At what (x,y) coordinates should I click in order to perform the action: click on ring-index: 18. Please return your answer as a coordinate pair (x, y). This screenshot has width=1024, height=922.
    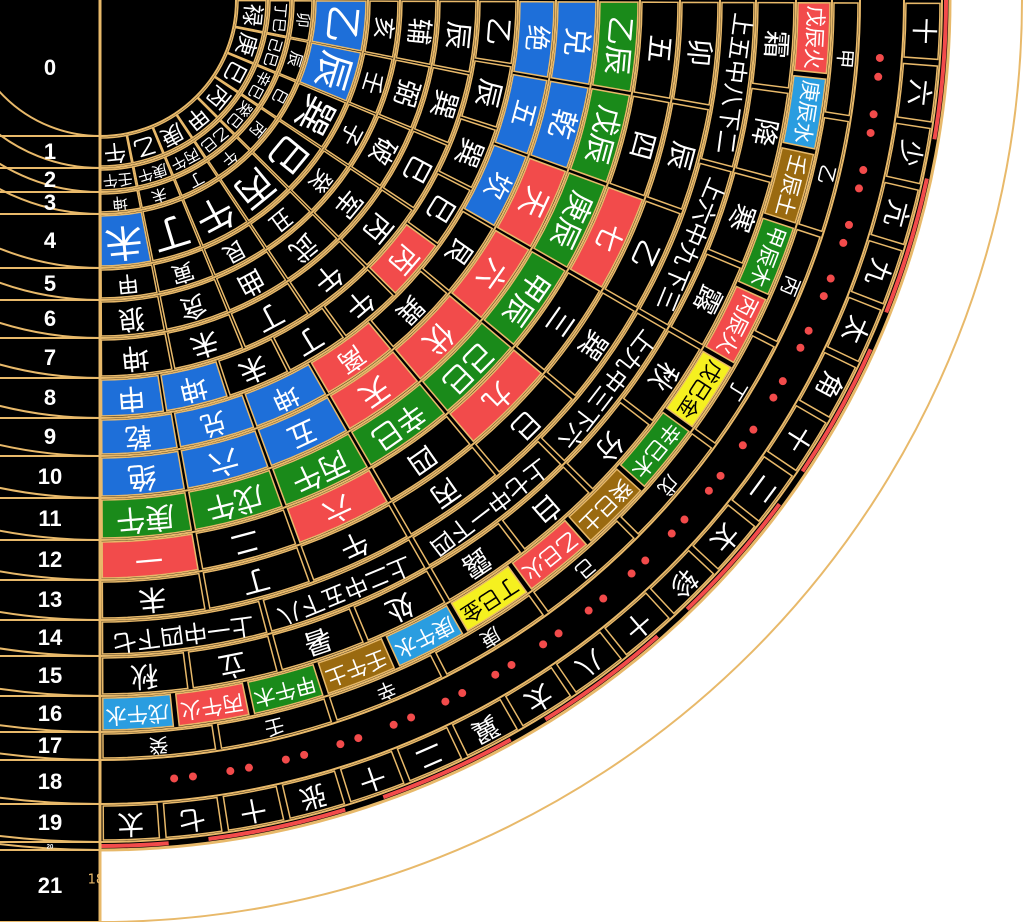
    Looking at the image, I should click on (50, 781).